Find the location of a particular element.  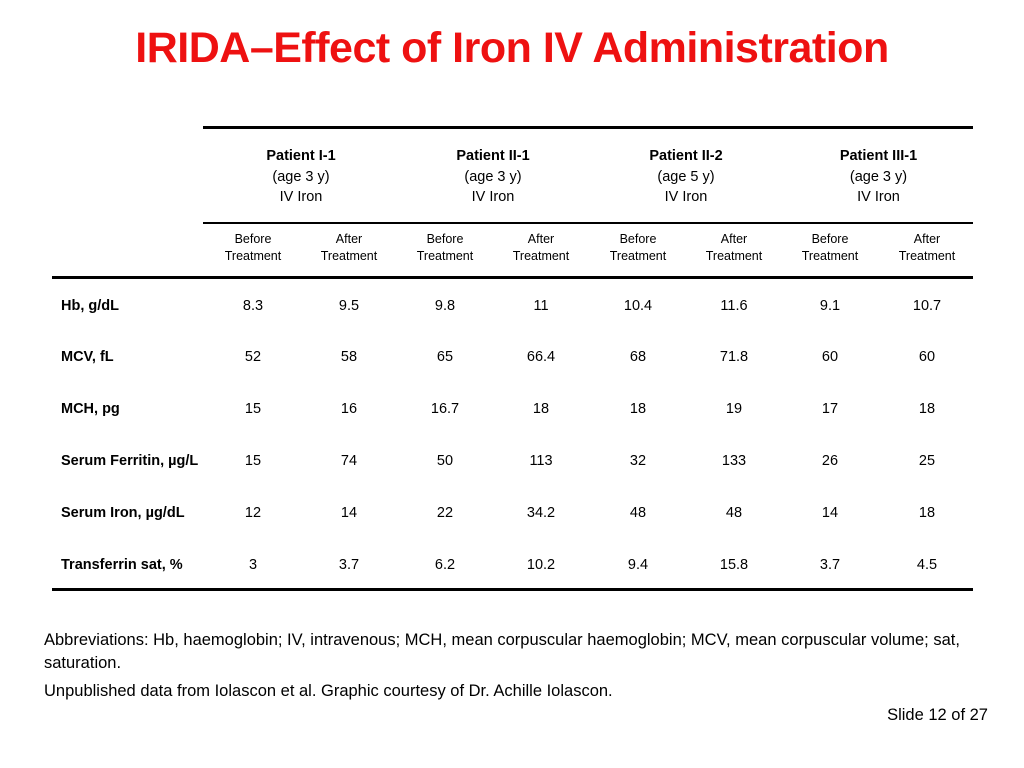

table-cell: 9.1 is located at coordinates (830, 306).